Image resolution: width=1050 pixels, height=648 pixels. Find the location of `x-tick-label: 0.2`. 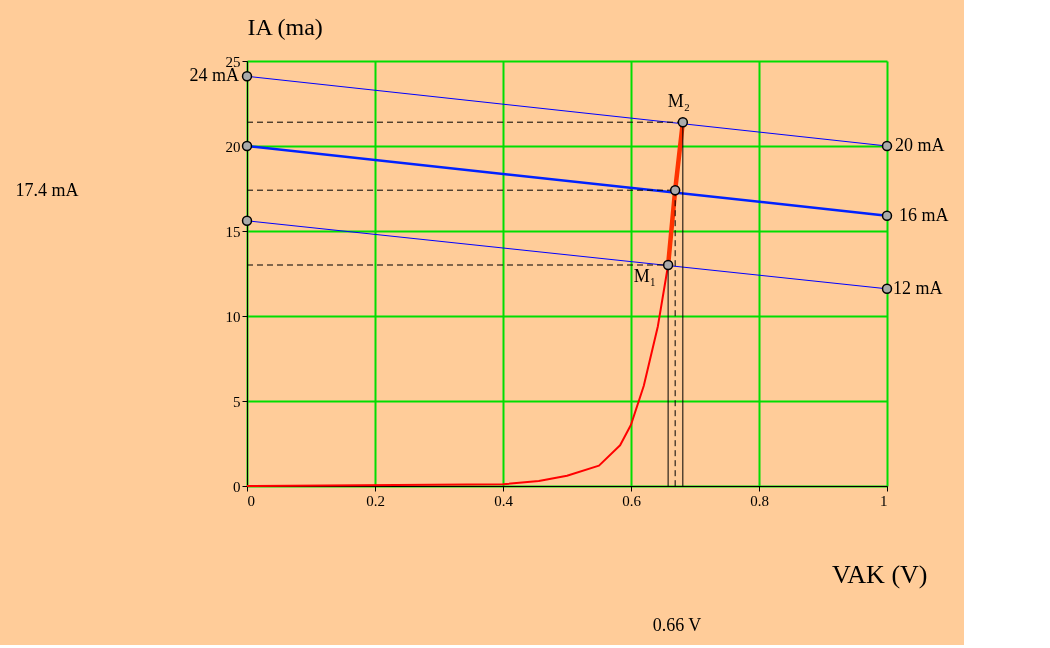

x-tick-label: 0.2 is located at coordinates (375, 500).